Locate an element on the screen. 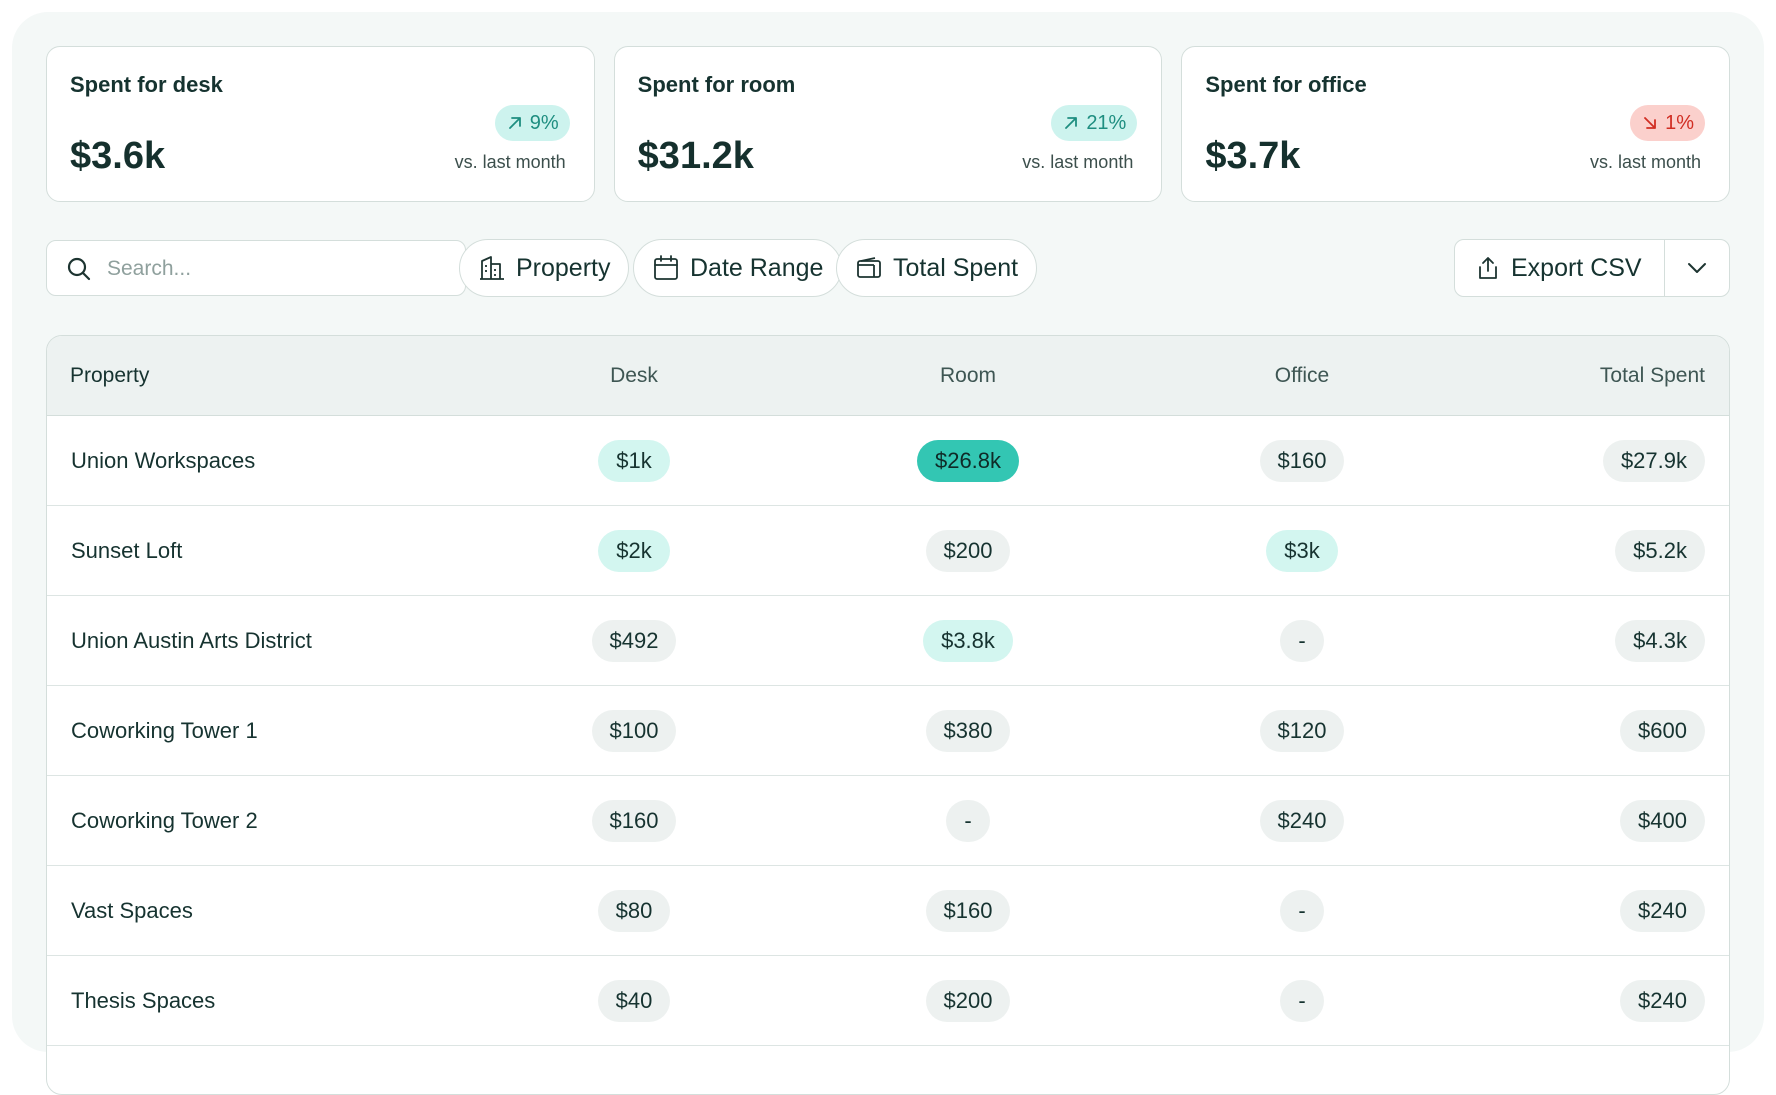  stat-title: Spent for room is located at coordinates (716, 84).